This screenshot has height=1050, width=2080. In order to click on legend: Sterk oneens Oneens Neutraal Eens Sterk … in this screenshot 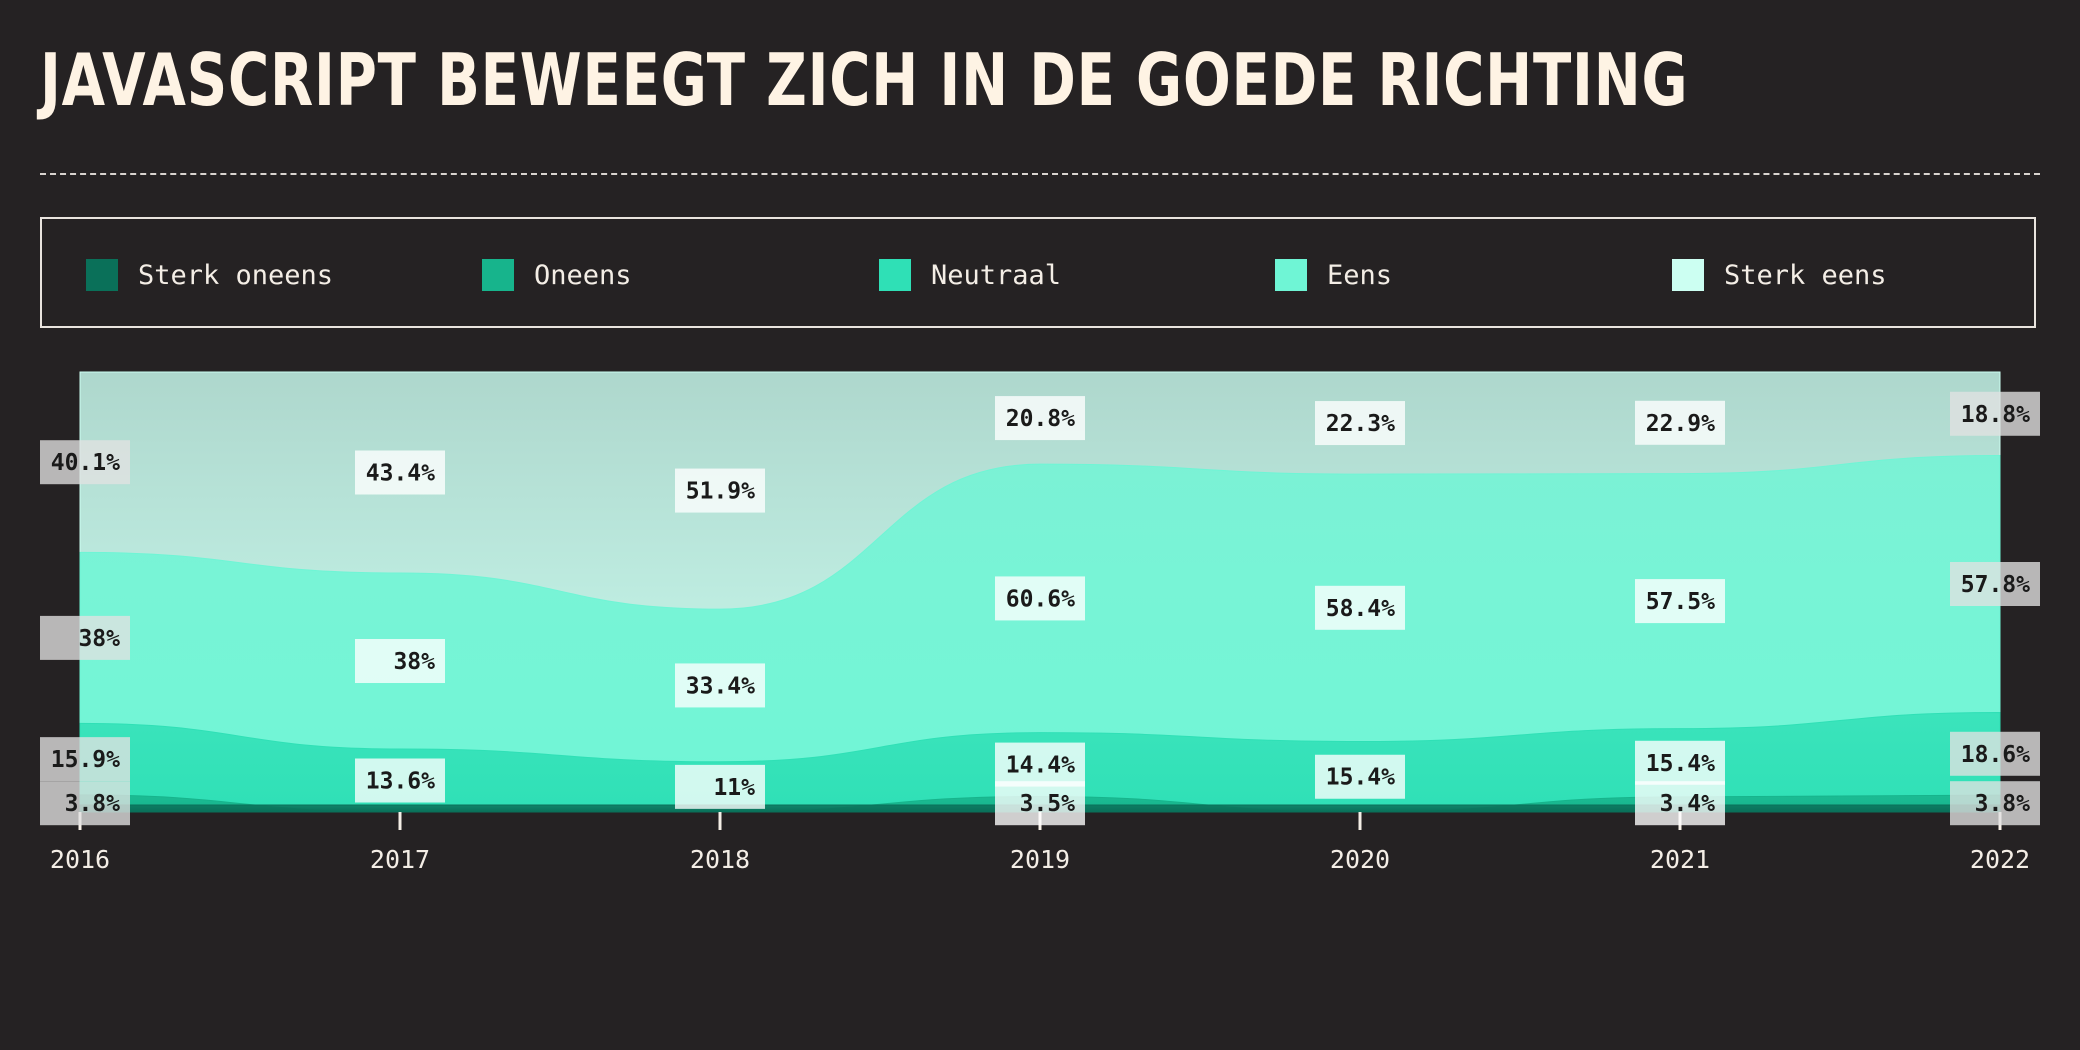, I will do `click(1038, 272)`.